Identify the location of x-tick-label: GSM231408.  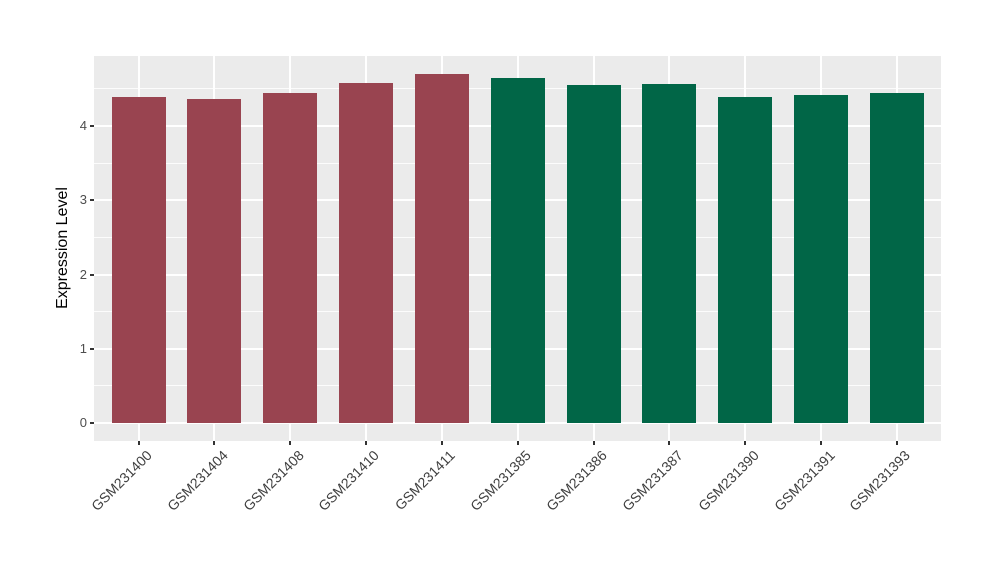
(273, 480).